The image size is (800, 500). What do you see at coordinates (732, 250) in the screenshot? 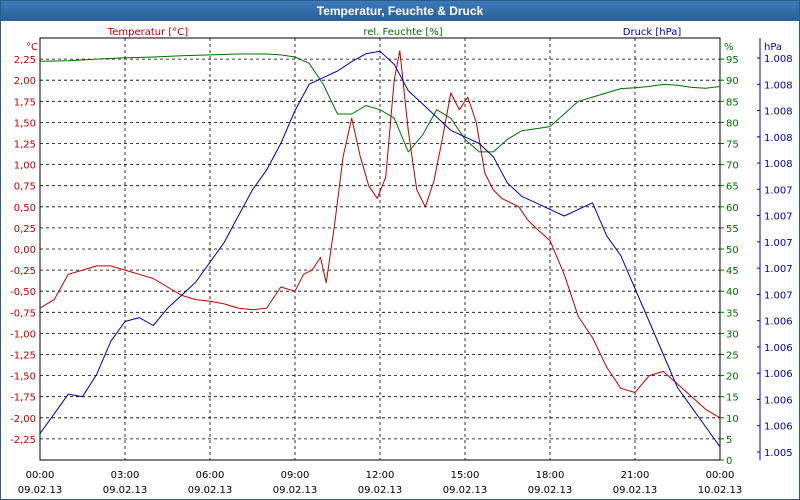
I see `humidity-tick-label: 50` at bounding box center [732, 250].